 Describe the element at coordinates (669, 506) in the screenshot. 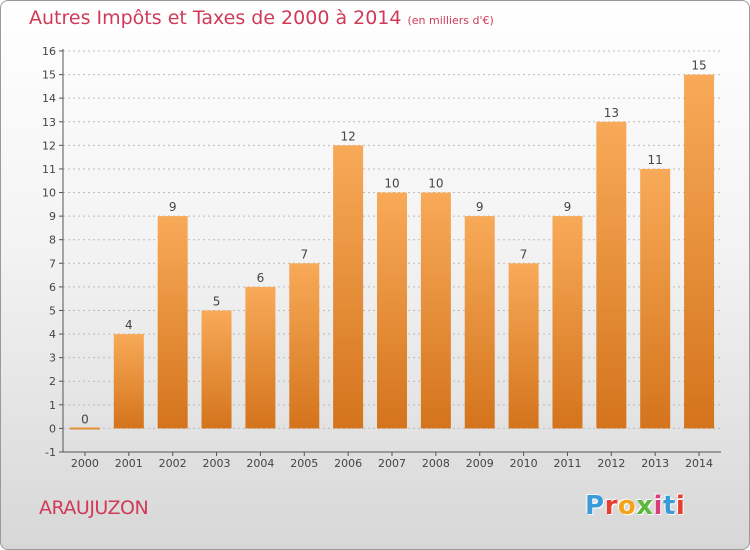

I see `logo-letter: t` at that location.